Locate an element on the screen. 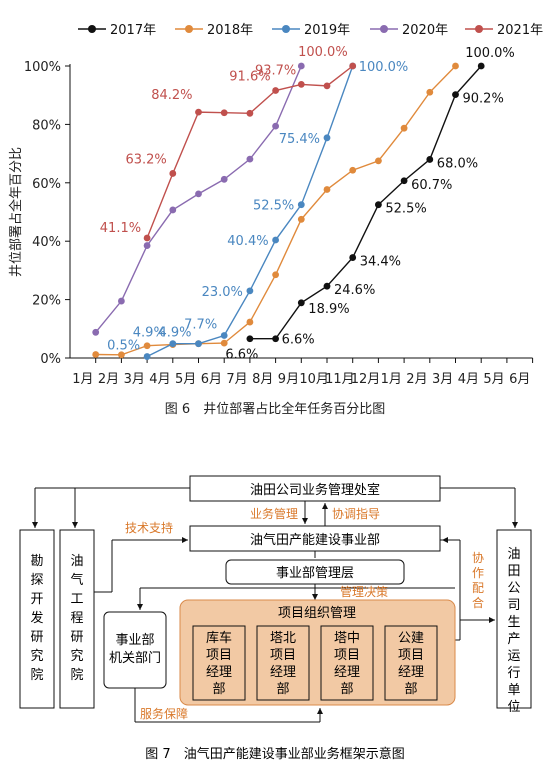 This screenshot has height=779, width=550. data-label: 34.4% is located at coordinates (380, 262).